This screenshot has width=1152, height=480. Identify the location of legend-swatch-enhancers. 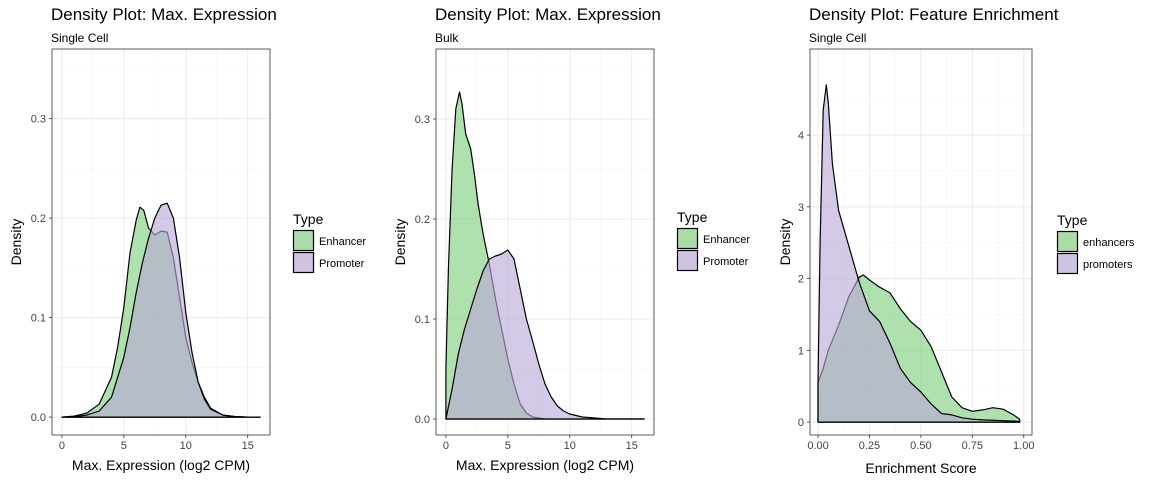
(1067, 241).